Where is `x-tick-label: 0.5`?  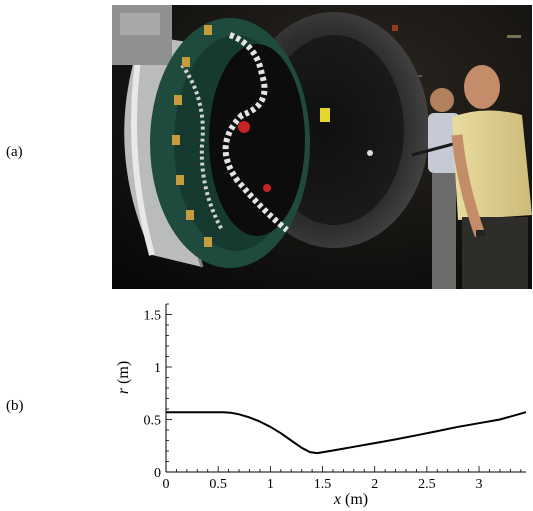
x-tick-label: 0.5 is located at coordinates (218, 484).